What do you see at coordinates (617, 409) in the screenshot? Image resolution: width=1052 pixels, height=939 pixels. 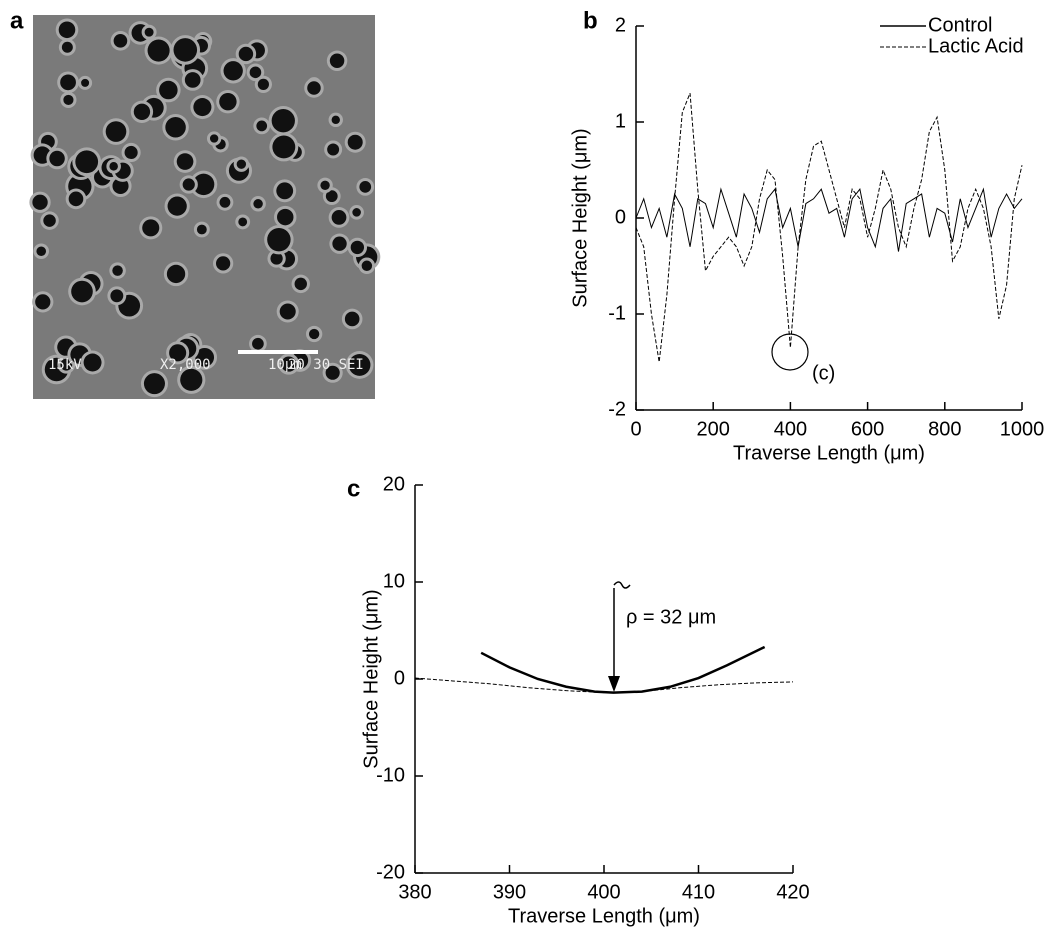 I see `y-tick-label: -2` at bounding box center [617, 409].